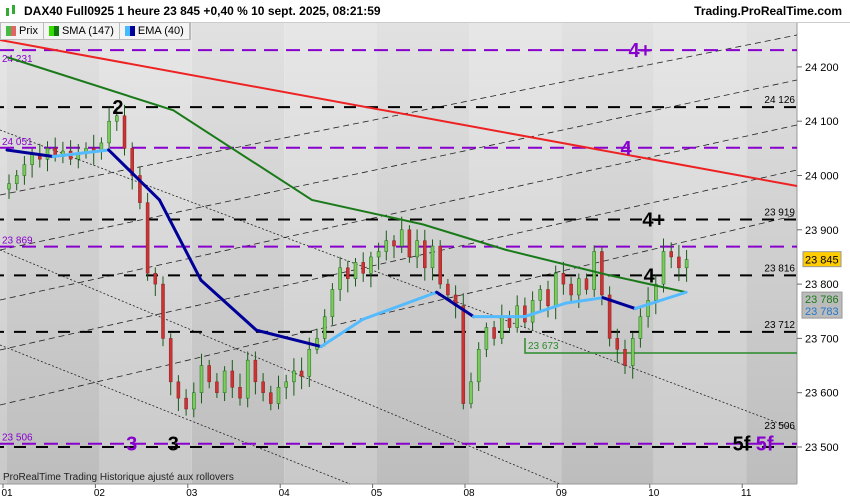  I want to click on legend-label: SMA (147), so click(87, 31).